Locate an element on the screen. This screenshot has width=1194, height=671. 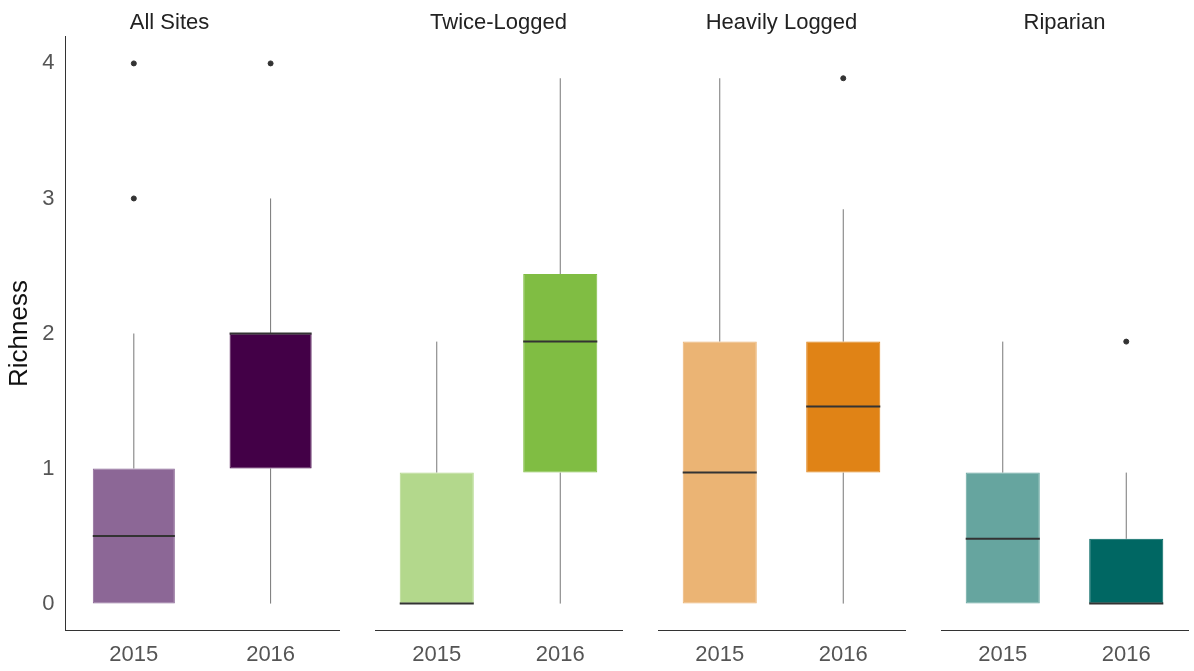
y-tick-label: 3 is located at coordinates (48, 197).